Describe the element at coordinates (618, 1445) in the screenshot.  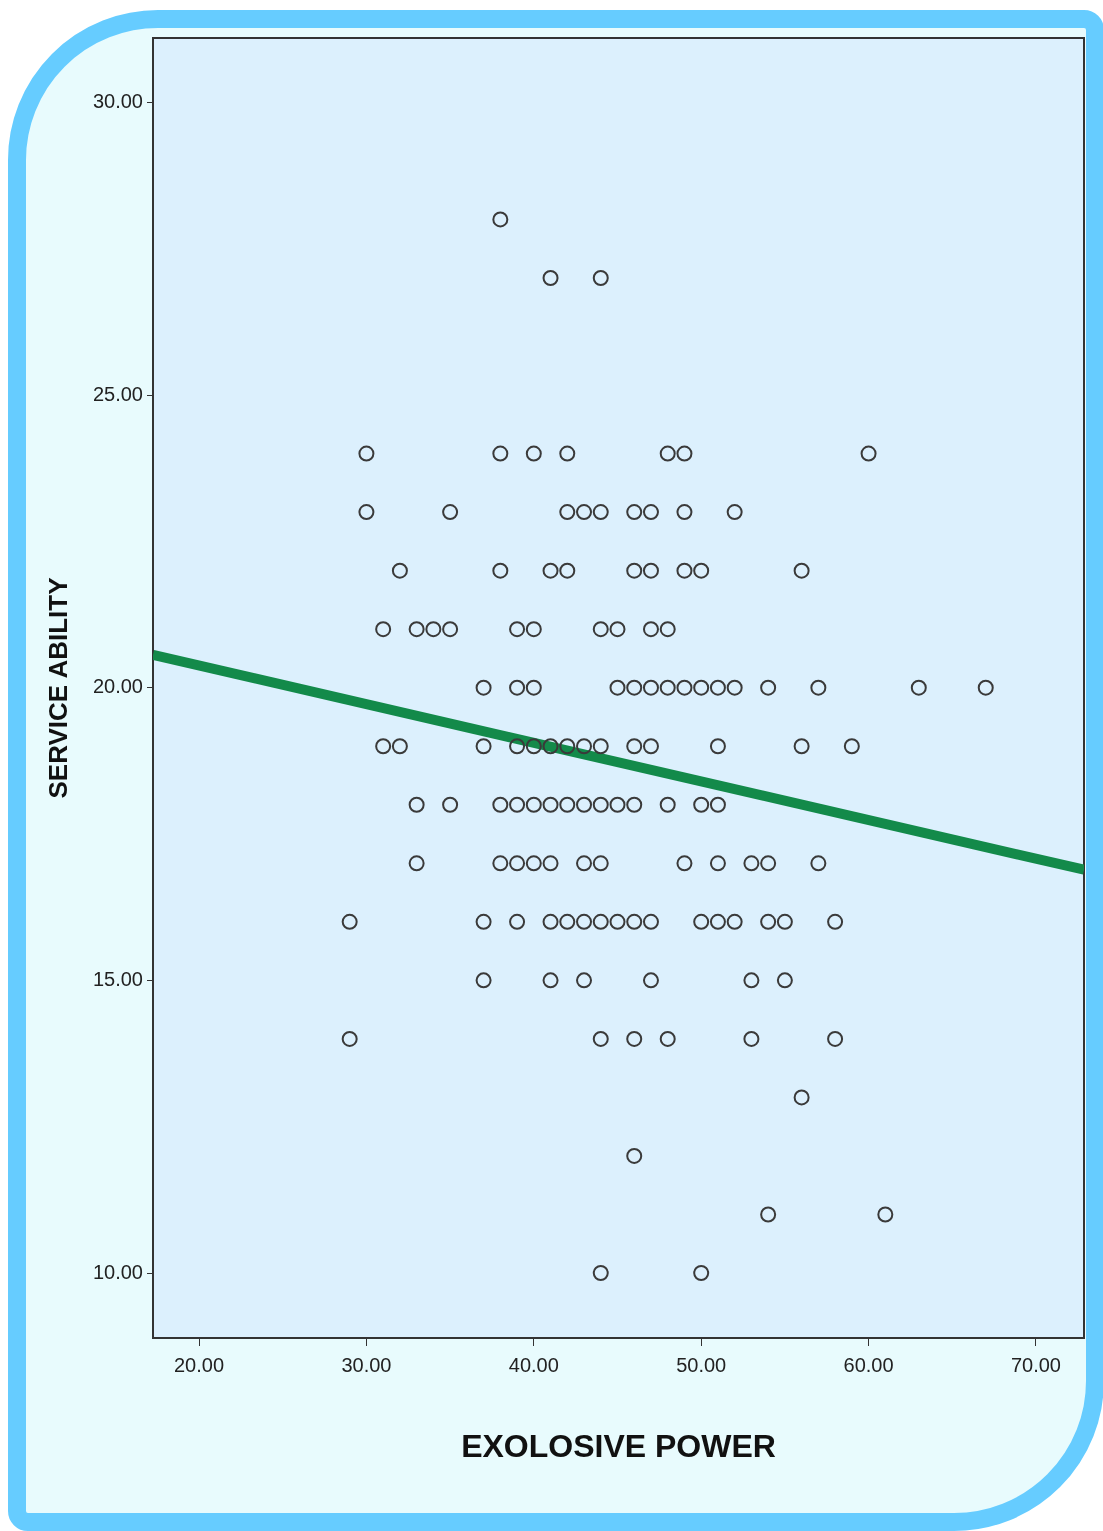
I see `x-axis-title: EXOLOSIVE POWER` at that location.